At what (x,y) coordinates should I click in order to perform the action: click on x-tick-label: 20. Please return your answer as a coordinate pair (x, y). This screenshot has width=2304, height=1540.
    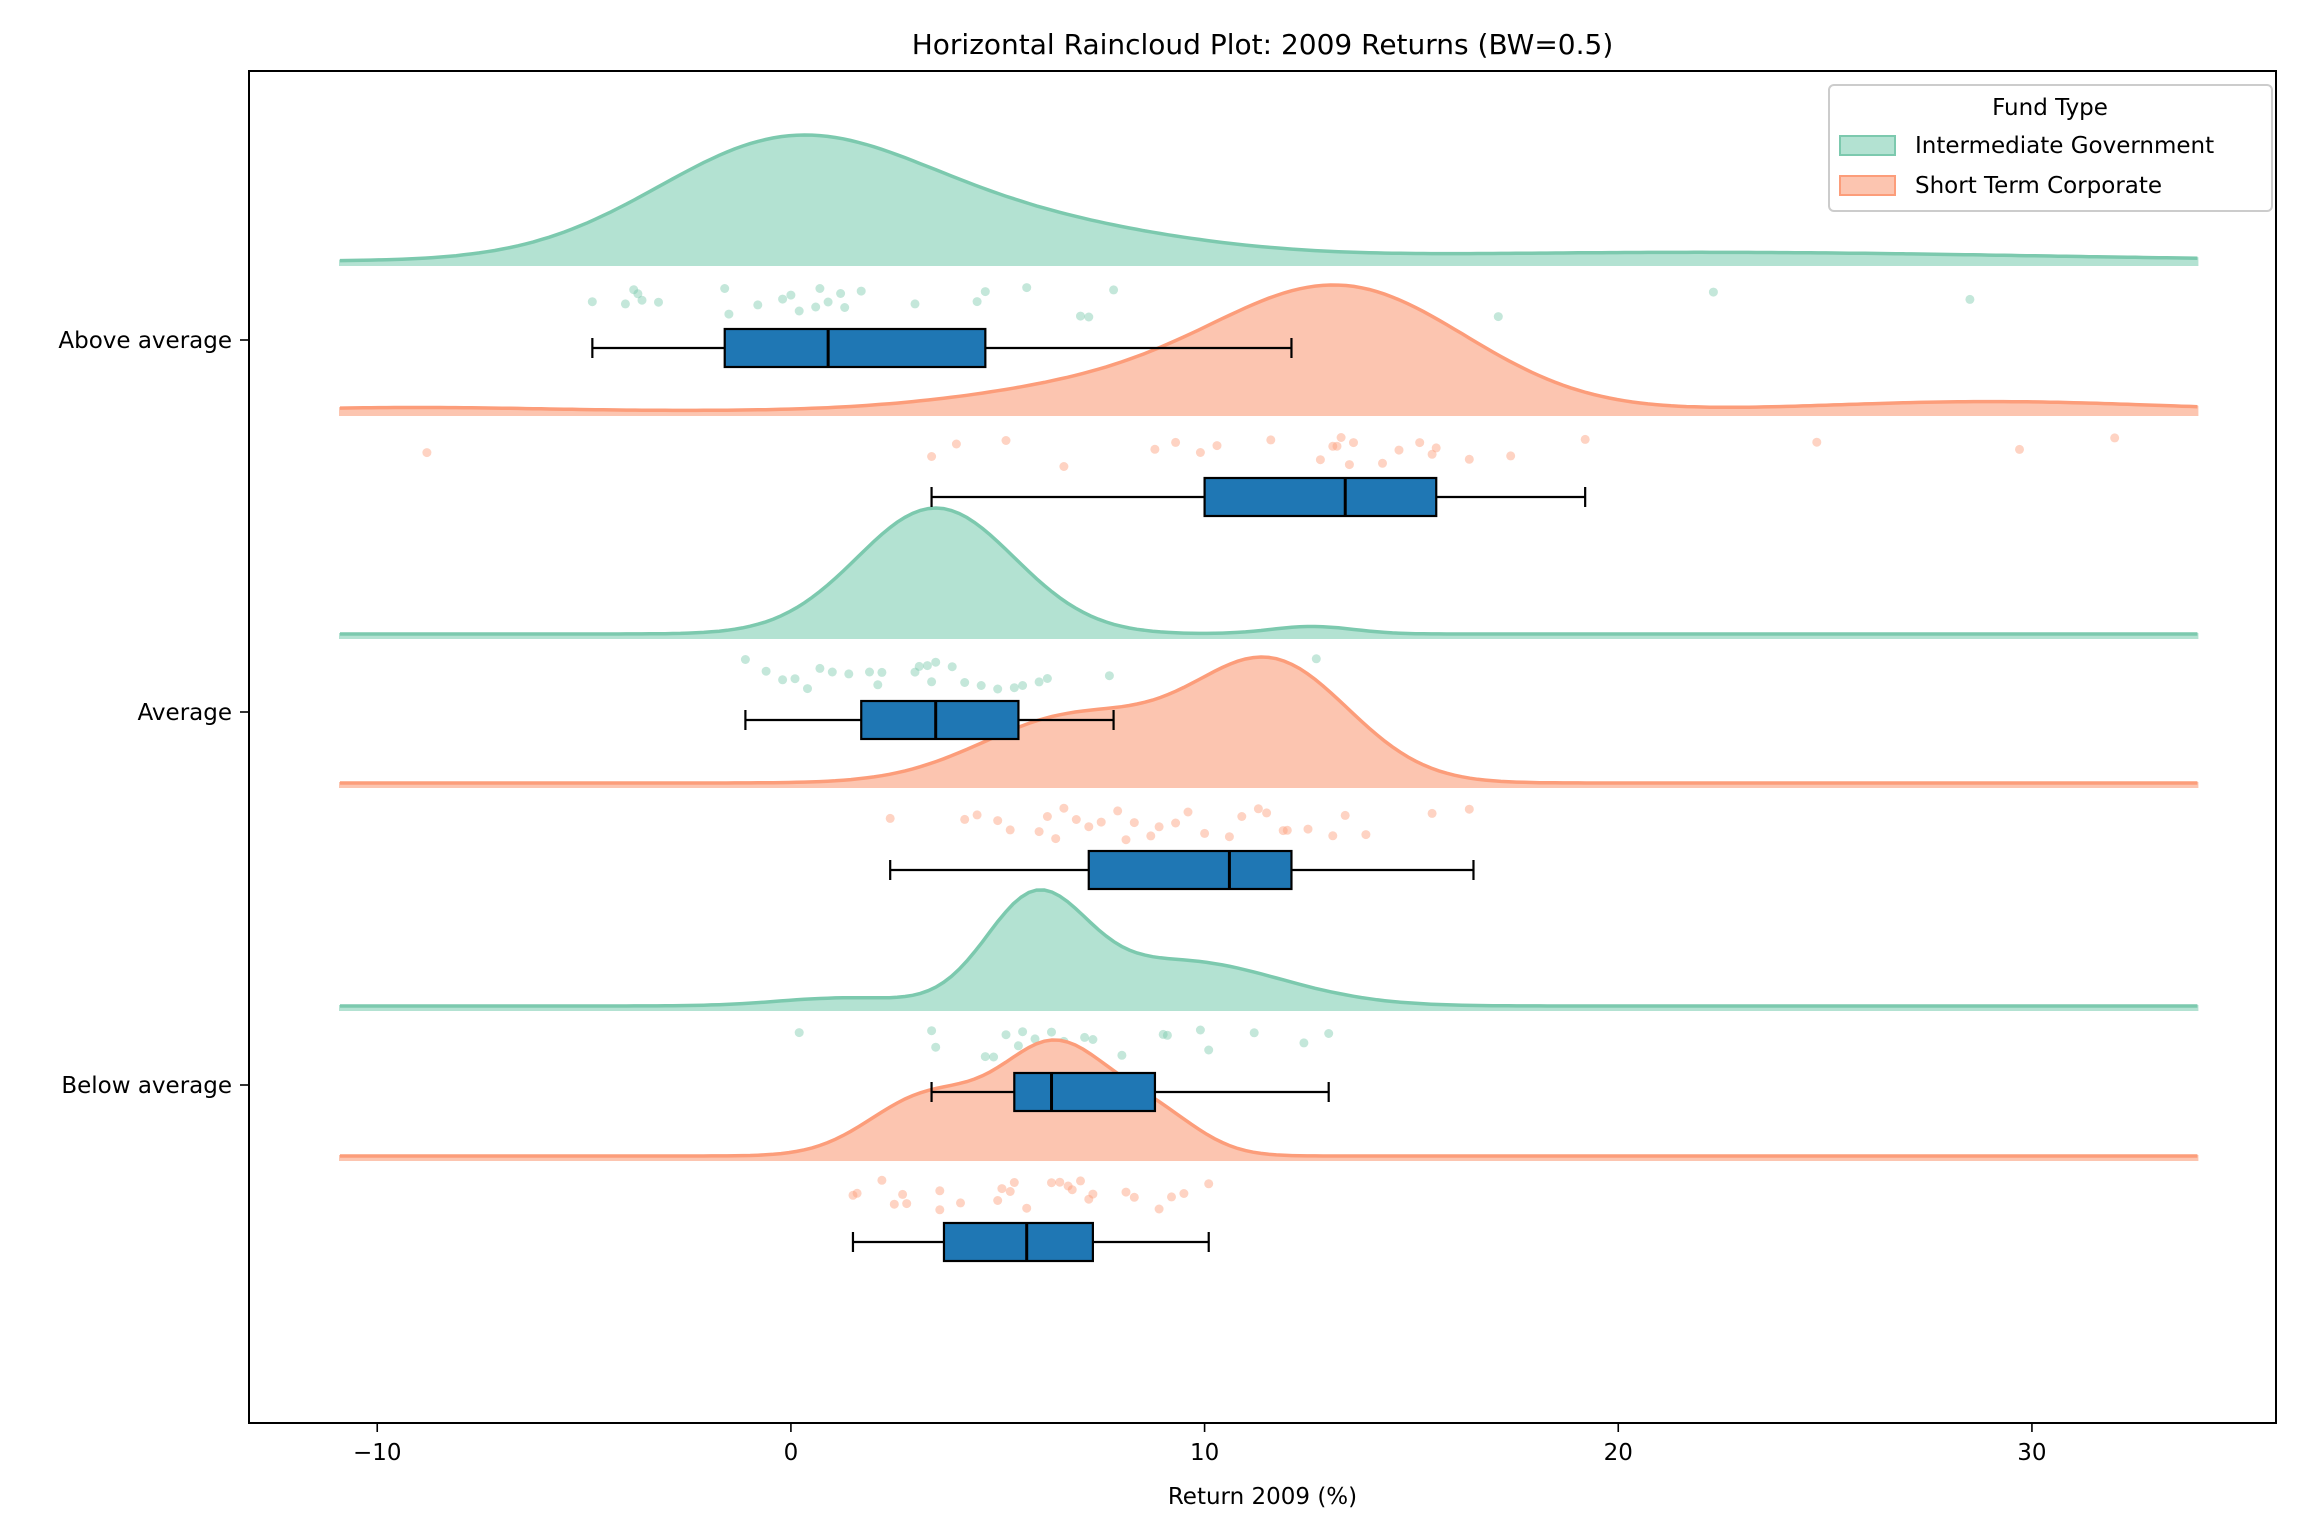
    Looking at the image, I should click on (1618, 1453).